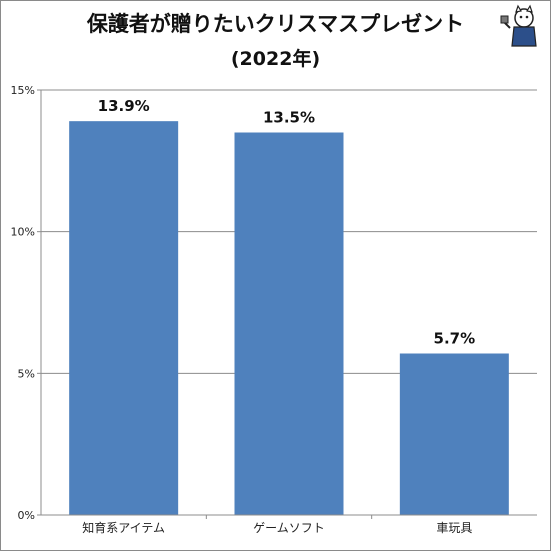 This screenshot has height=551, width=551. Describe the element at coordinates (518, 25) in the screenshot. I see `cat-mascot-icon` at that location.